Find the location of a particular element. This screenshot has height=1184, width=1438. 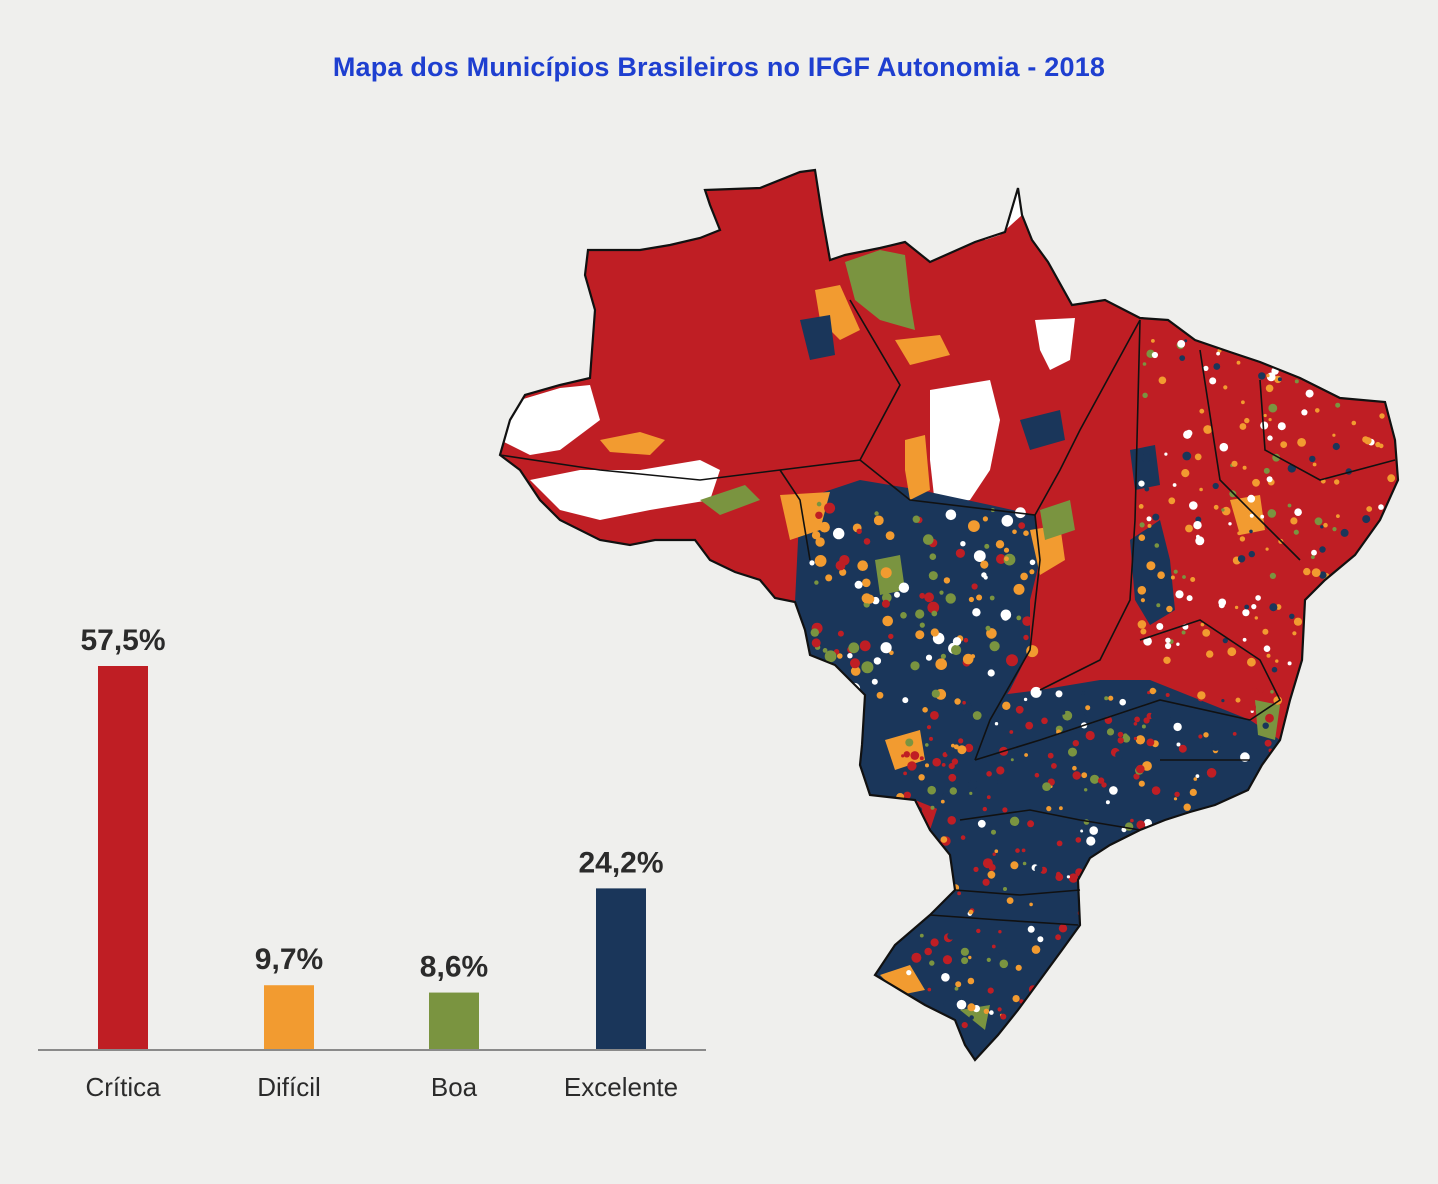

bar-value-label: 9,7% is located at coordinates (289, 959).